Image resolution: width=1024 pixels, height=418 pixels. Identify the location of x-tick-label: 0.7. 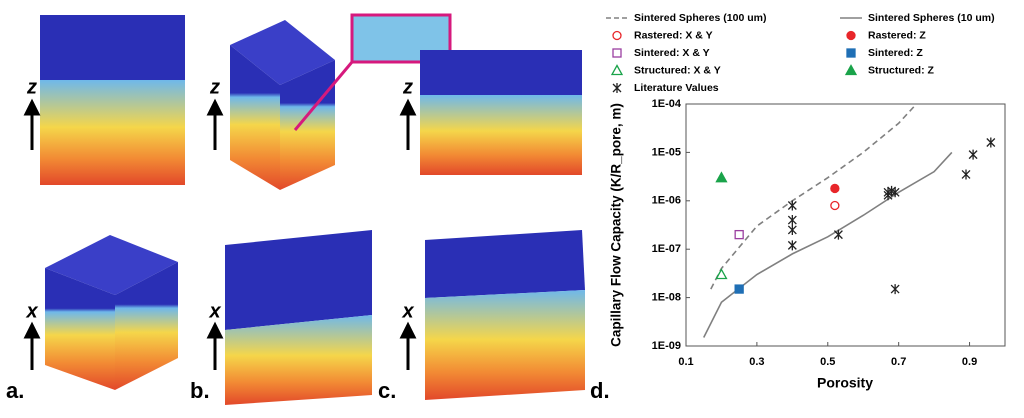
(898, 362).